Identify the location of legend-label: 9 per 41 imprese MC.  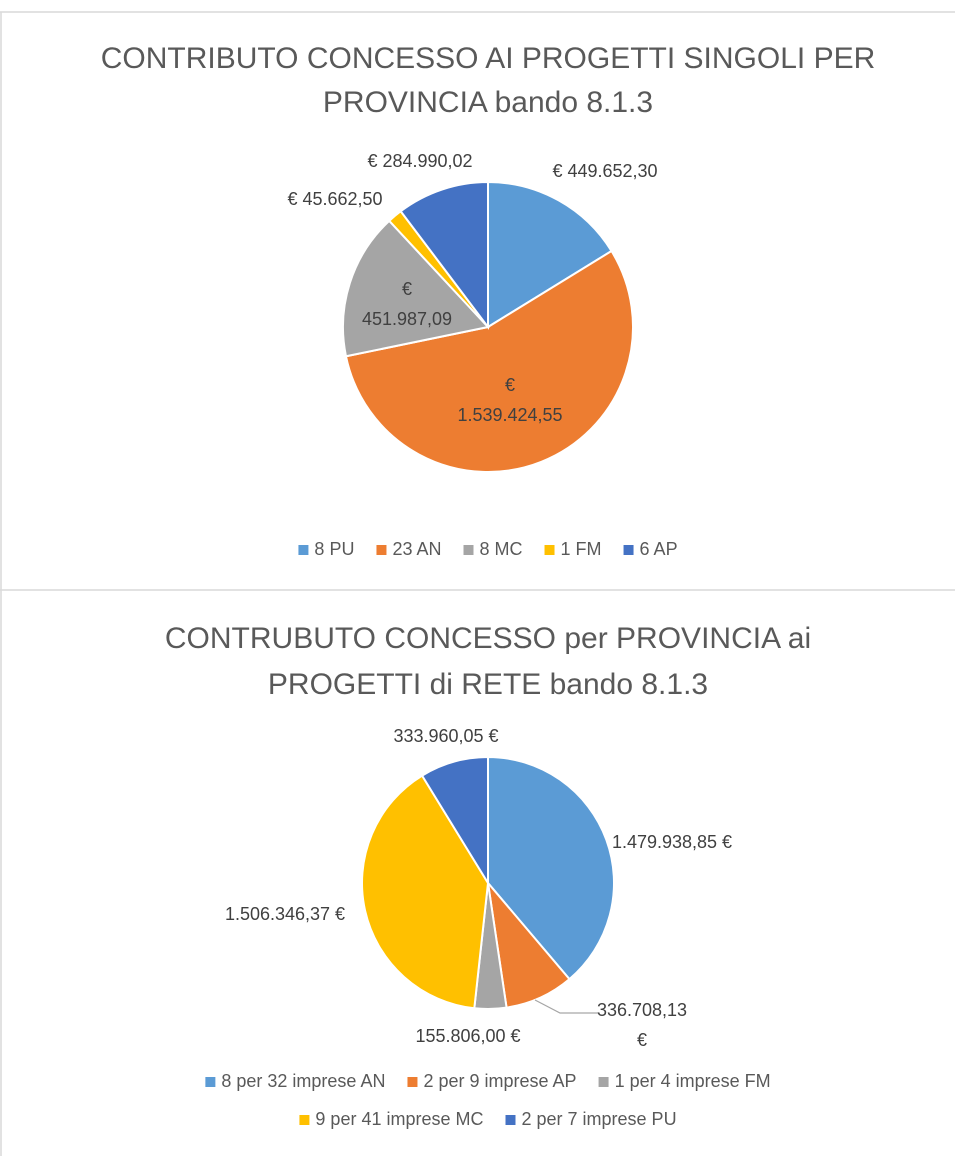
(399, 1119).